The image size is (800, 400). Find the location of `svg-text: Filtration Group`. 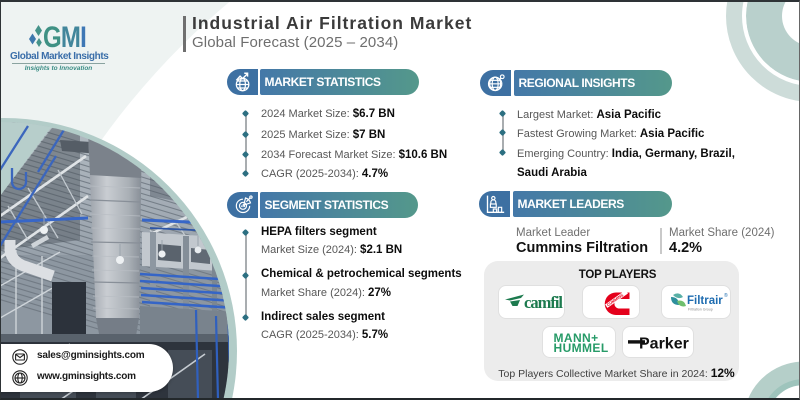

svg-text: Filtration Group is located at coordinates (700, 309).